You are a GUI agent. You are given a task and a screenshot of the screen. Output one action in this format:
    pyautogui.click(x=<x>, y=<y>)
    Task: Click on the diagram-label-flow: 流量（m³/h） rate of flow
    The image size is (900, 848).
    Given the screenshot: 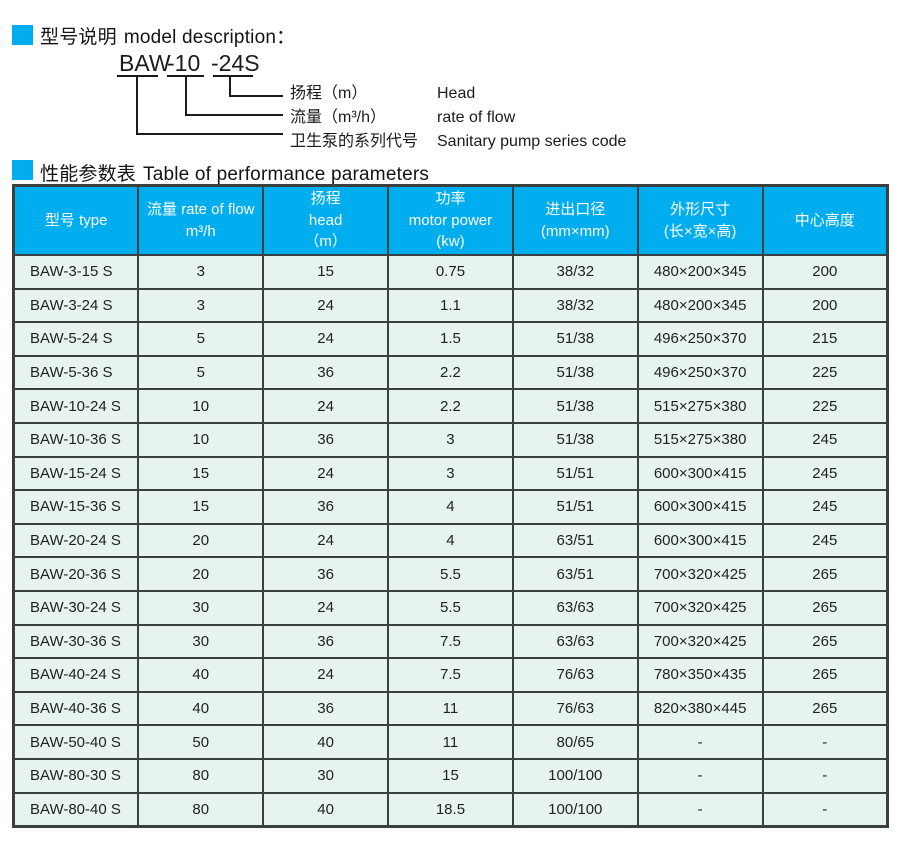 What is the action you would take?
    pyautogui.click(x=402, y=115)
    